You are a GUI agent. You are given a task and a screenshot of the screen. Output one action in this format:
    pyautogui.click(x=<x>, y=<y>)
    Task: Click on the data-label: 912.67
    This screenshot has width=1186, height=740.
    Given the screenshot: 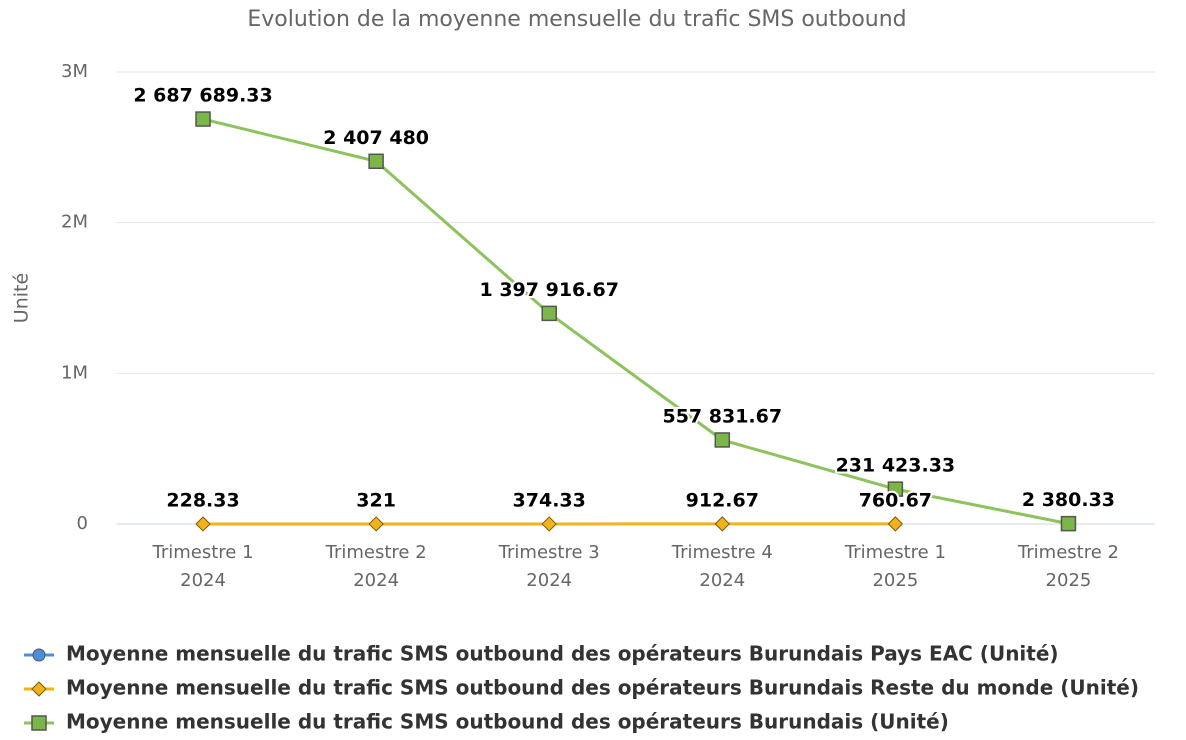 What is the action you would take?
    pyautogui.click(x=722, y=500)
    